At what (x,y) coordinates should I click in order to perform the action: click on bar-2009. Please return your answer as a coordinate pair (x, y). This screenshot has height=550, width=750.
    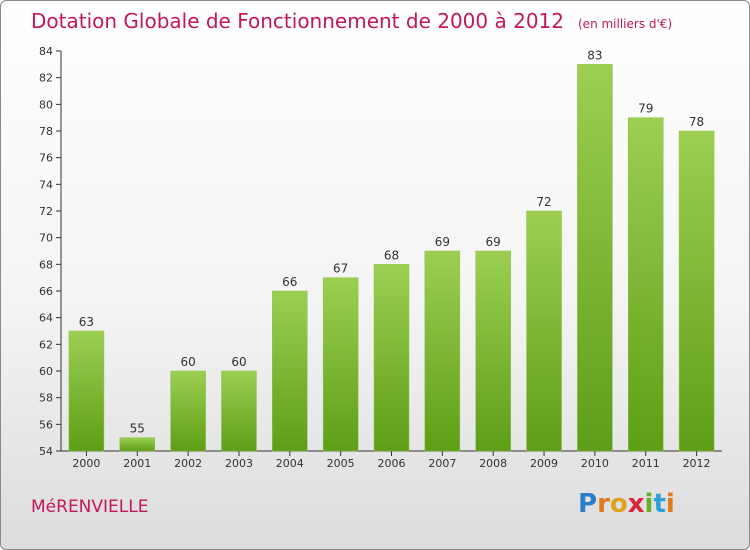
    Looking at the image, I should click on (544, 331).